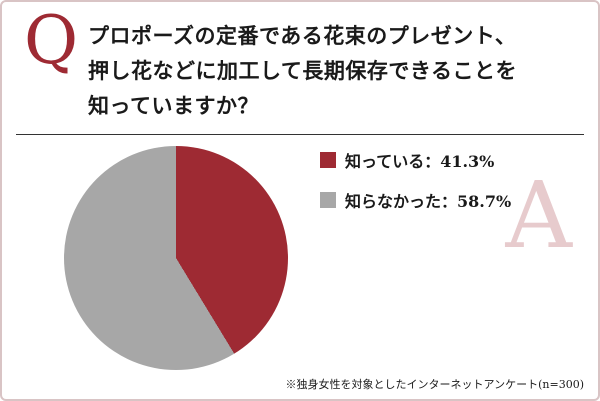 The width and height of the screenshot is (600, 401). What do you see at coordinates (173, 105) in the screenshot?
I see `question-title-line-3: 知っていますか？` at bounding box center [173, 105].